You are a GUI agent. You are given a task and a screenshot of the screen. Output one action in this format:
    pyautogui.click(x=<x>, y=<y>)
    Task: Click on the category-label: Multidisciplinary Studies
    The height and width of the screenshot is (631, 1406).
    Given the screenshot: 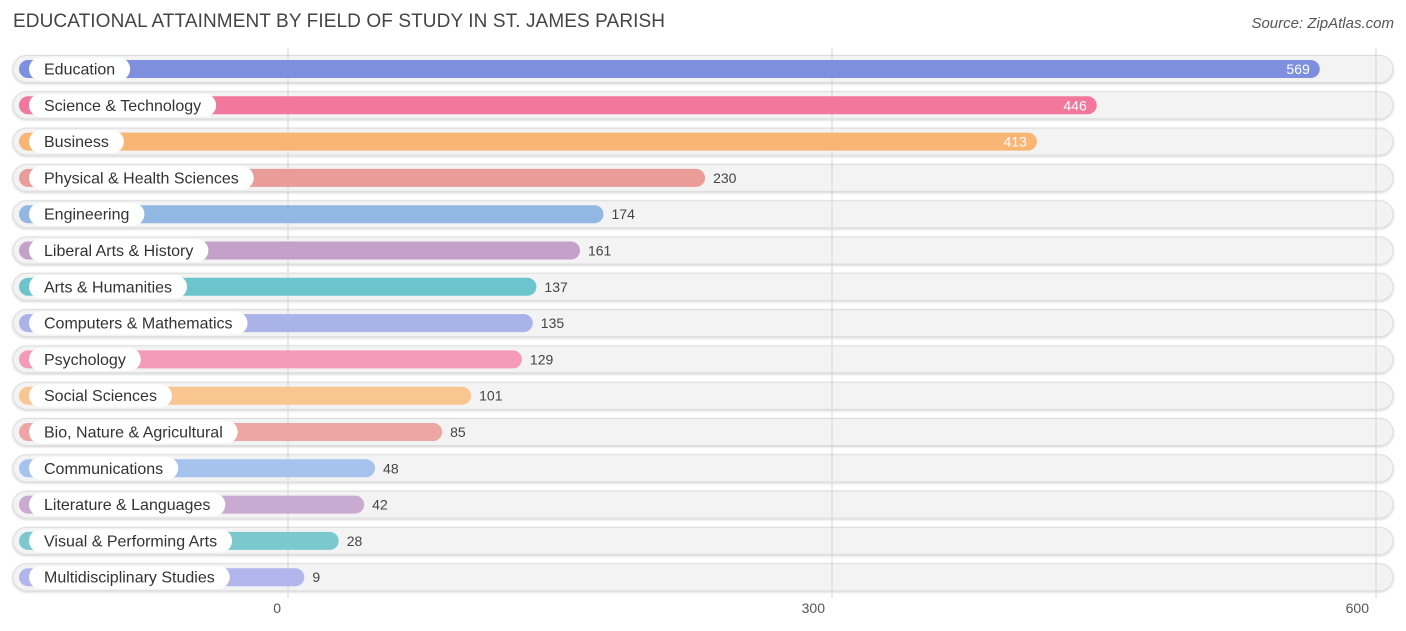 What is the action you would take?
    pyautogui.click(x=129, y=578)
    